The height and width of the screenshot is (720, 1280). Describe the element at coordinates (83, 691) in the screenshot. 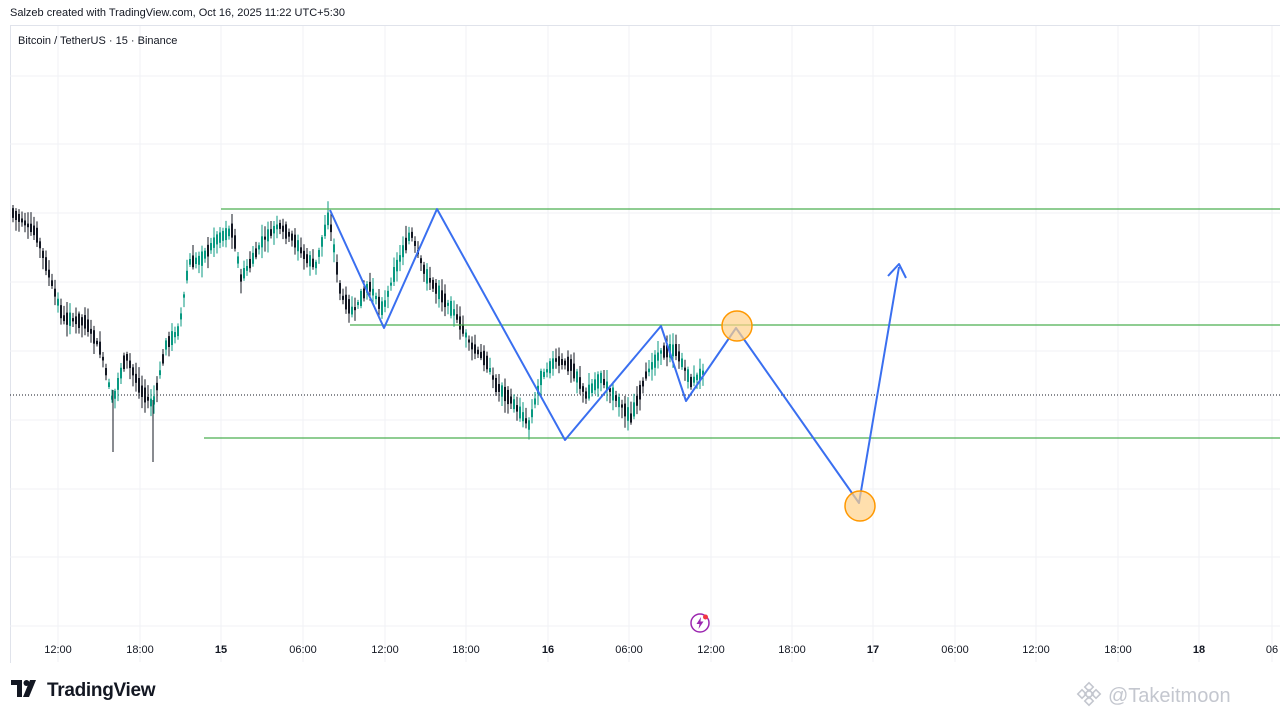

I see `tradingview-brand: TradingView` at that location.